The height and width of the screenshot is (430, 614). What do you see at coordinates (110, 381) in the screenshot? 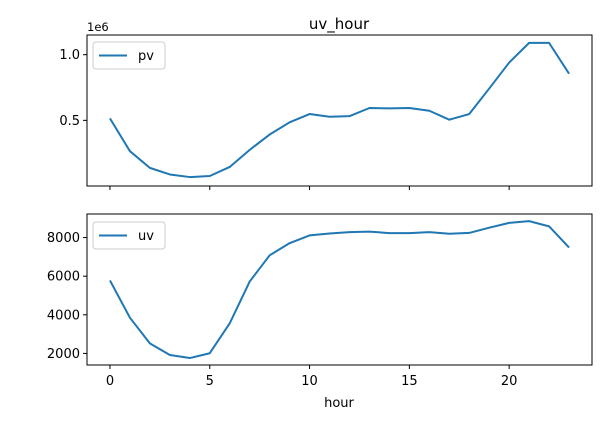
I see `x-tick-label: 0` at bounding box center [110, 381].